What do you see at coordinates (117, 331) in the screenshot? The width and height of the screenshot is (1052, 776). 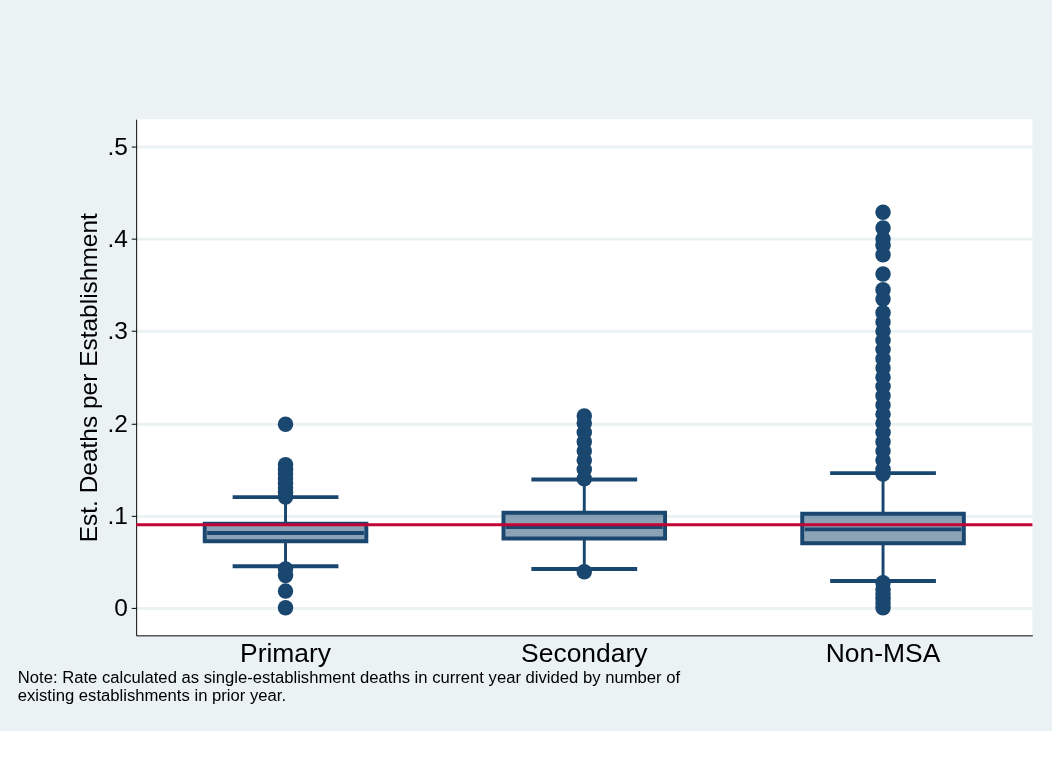 I see `y-tick-label: .3` at bounding box center [117, 331].